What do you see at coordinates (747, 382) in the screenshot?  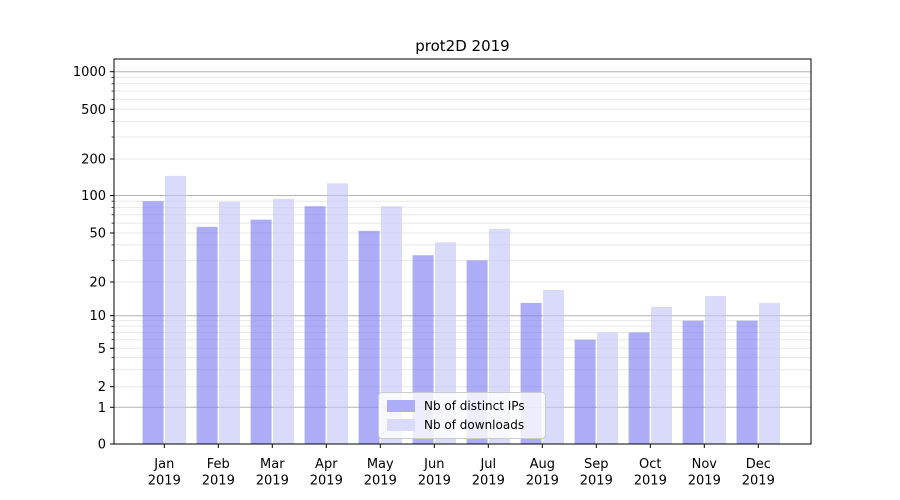 I see `bar-distinct-ips-dec` at bounding box center [747, 382].